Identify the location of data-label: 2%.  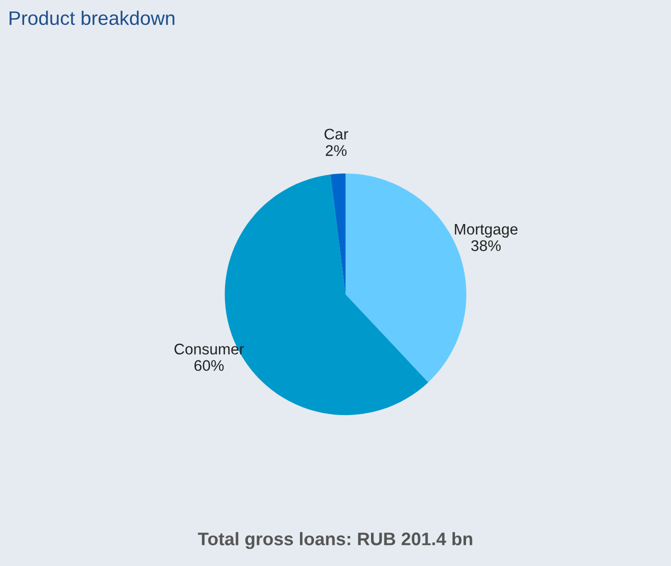
(336, 150).